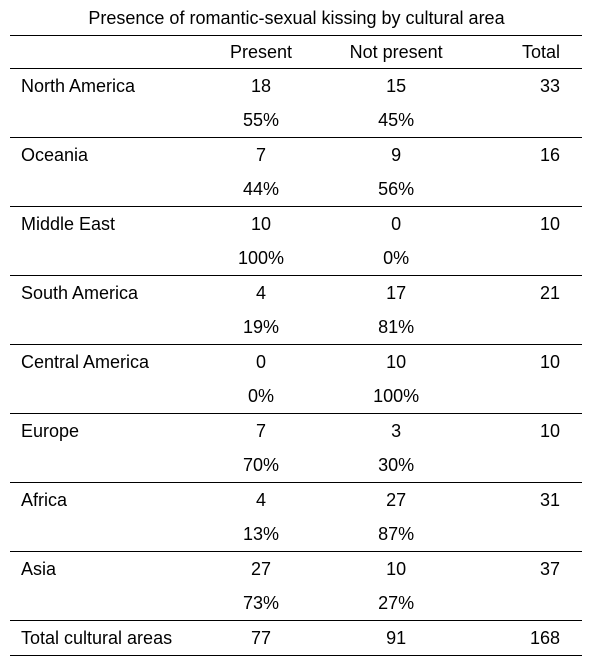 The image size is (593, 659). I want to click on table-row: Middle East 10 0 10, so click(296, 225).